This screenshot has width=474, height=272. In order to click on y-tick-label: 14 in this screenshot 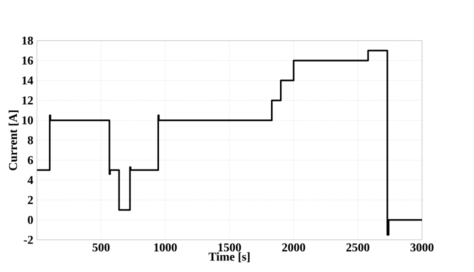, I will do `click(28, 80)`.